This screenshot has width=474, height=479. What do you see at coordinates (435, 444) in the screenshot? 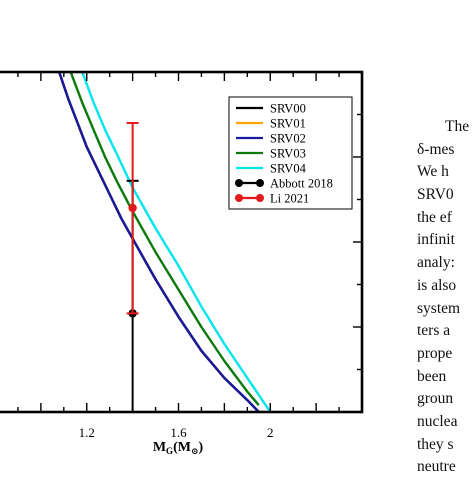
I see `paragraph-line: they s` at bounding box center [435, 444].